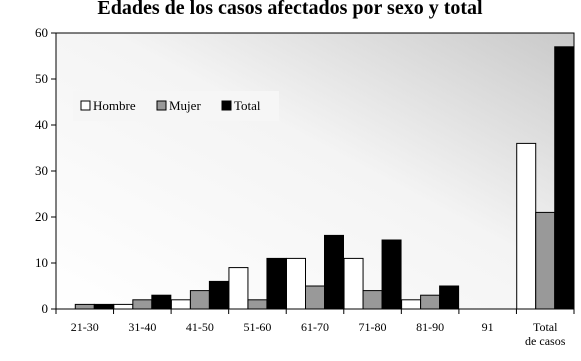  I want to click on x-category-label: 51-60, so click(257, 327).